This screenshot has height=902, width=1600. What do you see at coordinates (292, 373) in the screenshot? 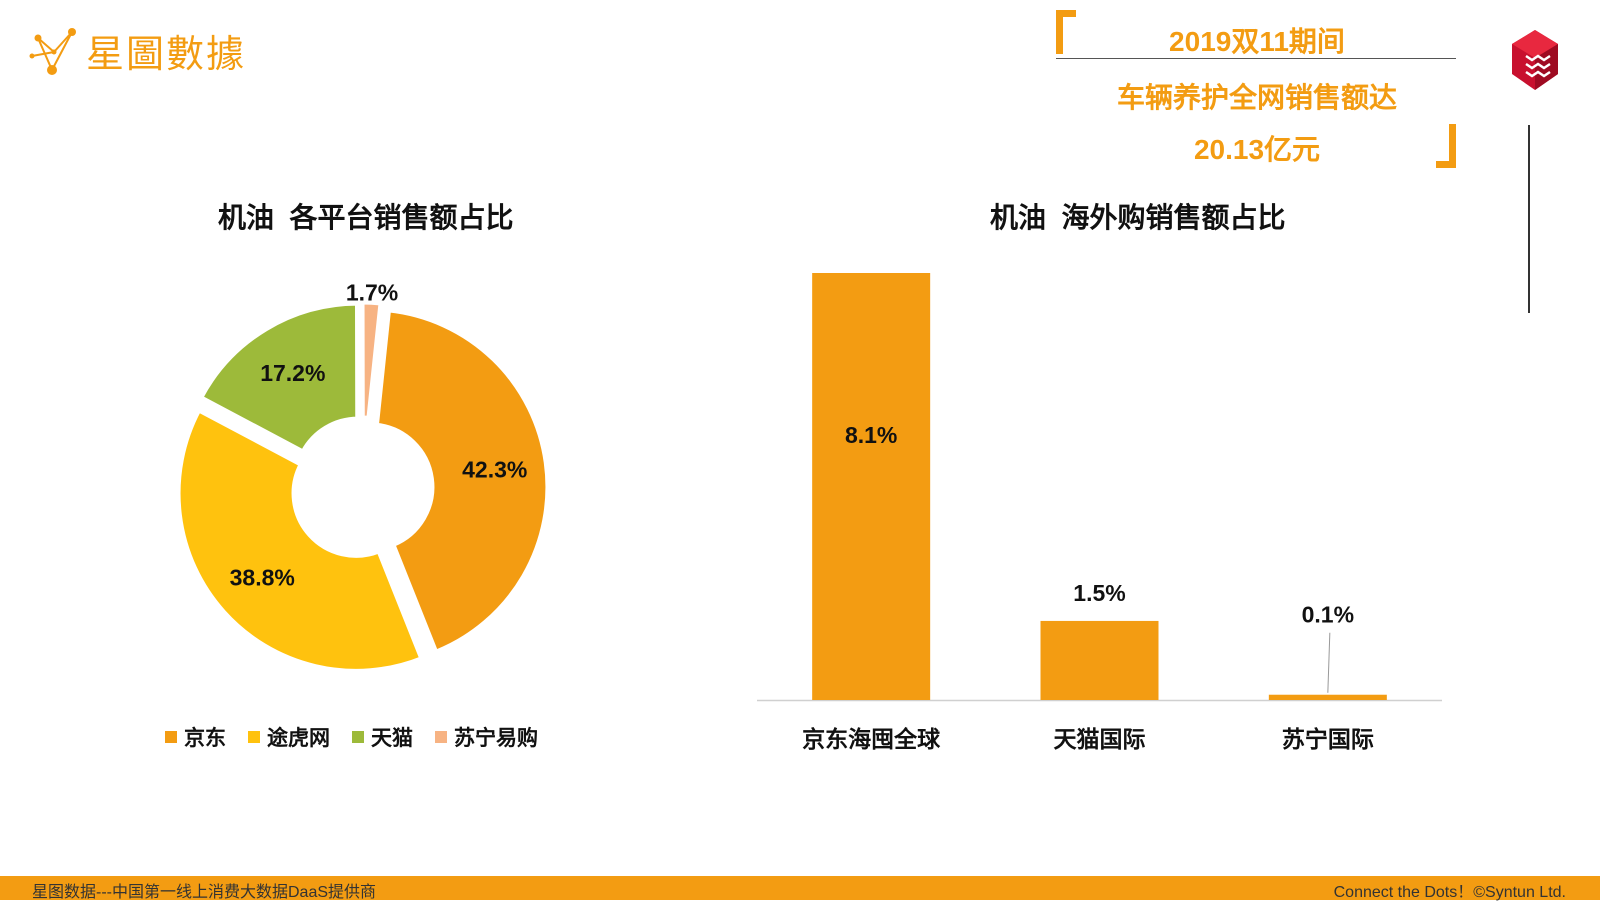
I see `pie-slice-label: 17.2%` at bounding box center [292, 373].